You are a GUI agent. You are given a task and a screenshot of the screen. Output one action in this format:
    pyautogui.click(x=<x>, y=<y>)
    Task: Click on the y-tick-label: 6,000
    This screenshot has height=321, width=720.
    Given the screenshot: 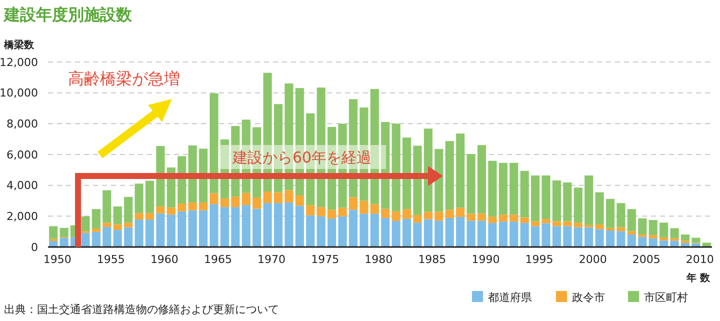 What is the action you would take?
    pyautogui.click(x=22, y=155)
    